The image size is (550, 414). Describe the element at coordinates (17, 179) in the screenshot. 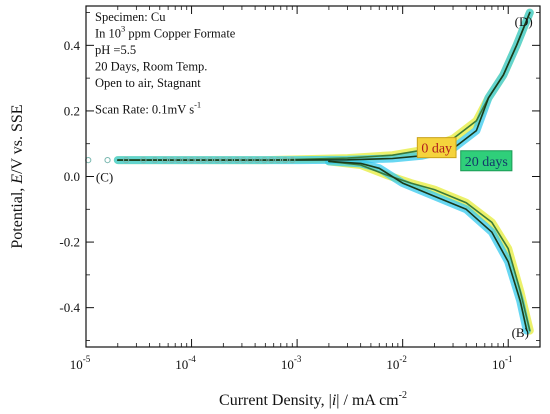

I see `y-axis-title-italic: E` at that location.